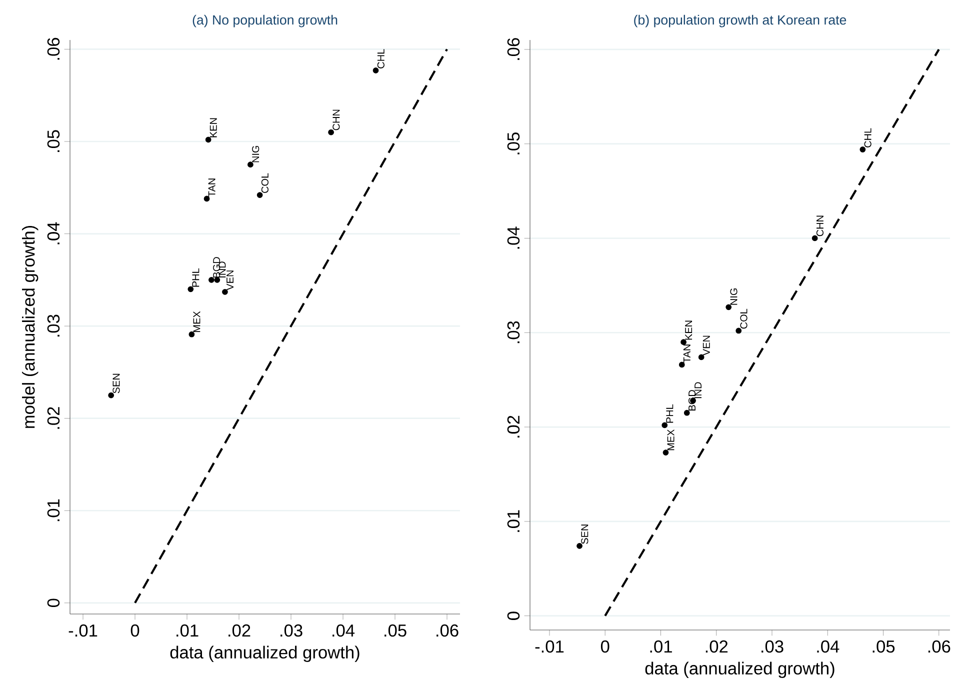 The width and height of the screenshot is (956, 680). I want to click on chart-title: (a) No population growth, so click(265, 21).